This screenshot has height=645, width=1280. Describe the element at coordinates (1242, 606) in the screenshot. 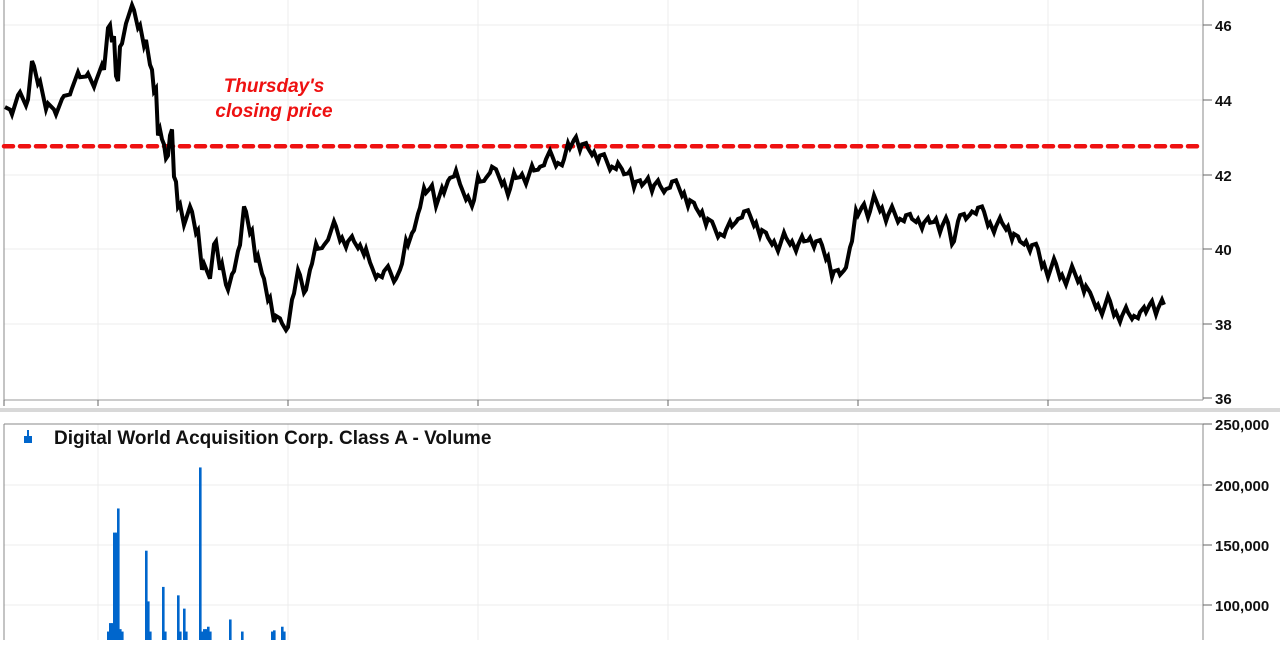

I see `volume-y-tick-label: 100,000` at that location.